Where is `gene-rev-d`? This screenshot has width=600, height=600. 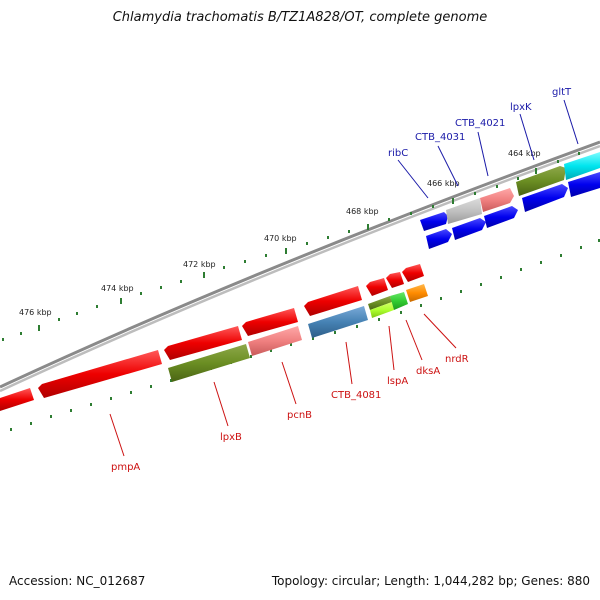 gene-rev-d is located at coordinates (333, 301).